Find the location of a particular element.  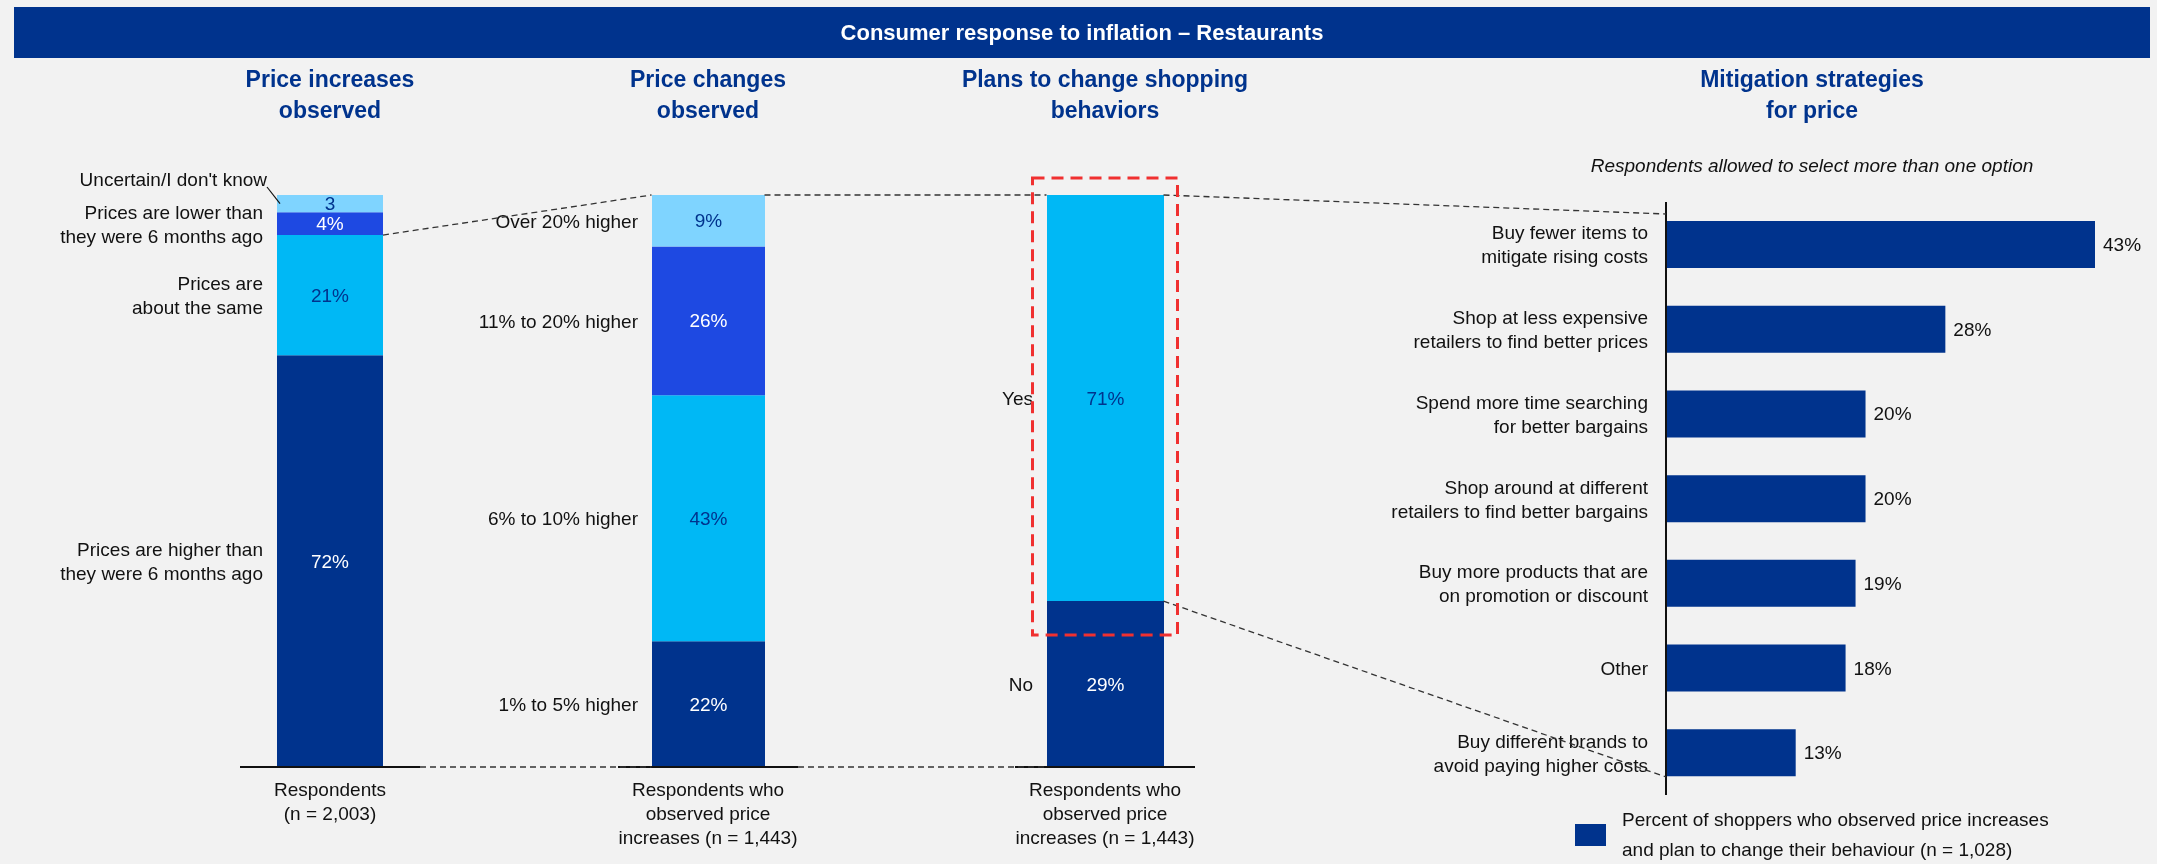

data-label: 13% is located at coordinates (1822, 753).